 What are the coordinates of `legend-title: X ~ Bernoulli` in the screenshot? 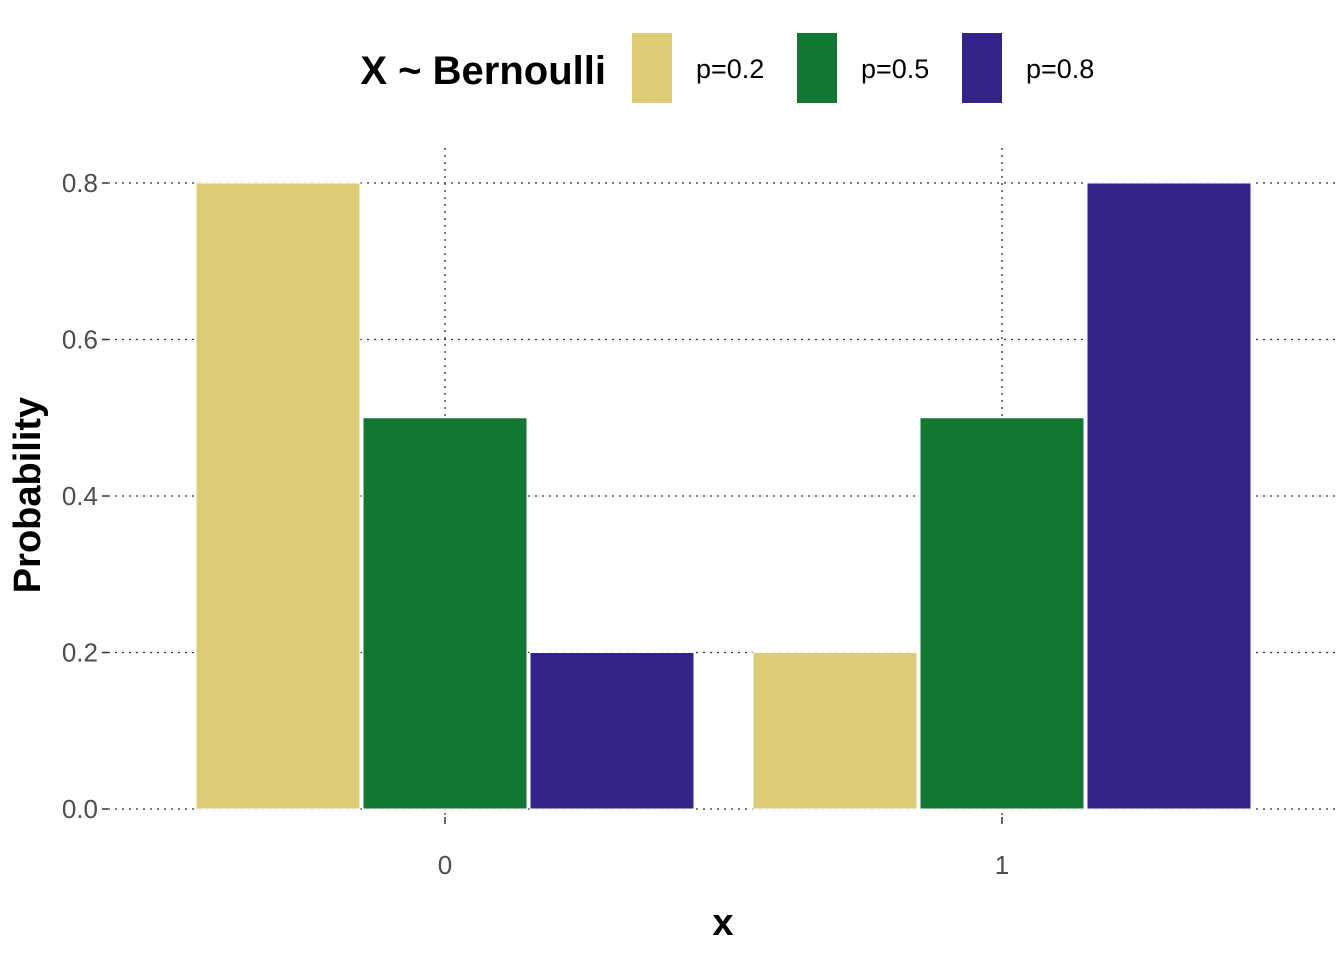 It's located at (483, 71).